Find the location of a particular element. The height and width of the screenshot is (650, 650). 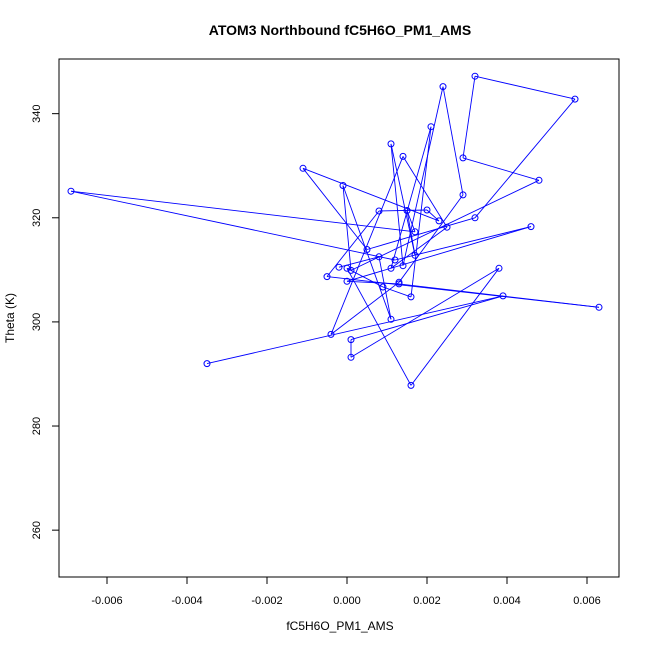

y-tick-label: 320 is located at coordinates (37, 218).